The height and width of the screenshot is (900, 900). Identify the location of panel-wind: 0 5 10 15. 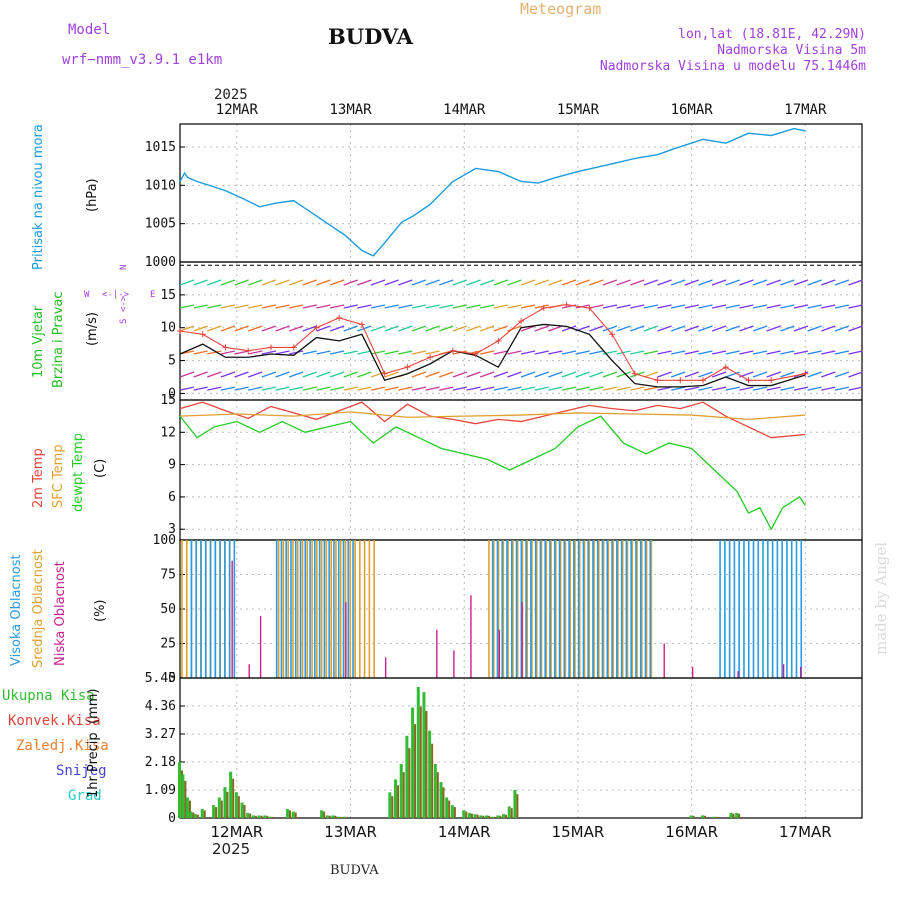
(511, 331).